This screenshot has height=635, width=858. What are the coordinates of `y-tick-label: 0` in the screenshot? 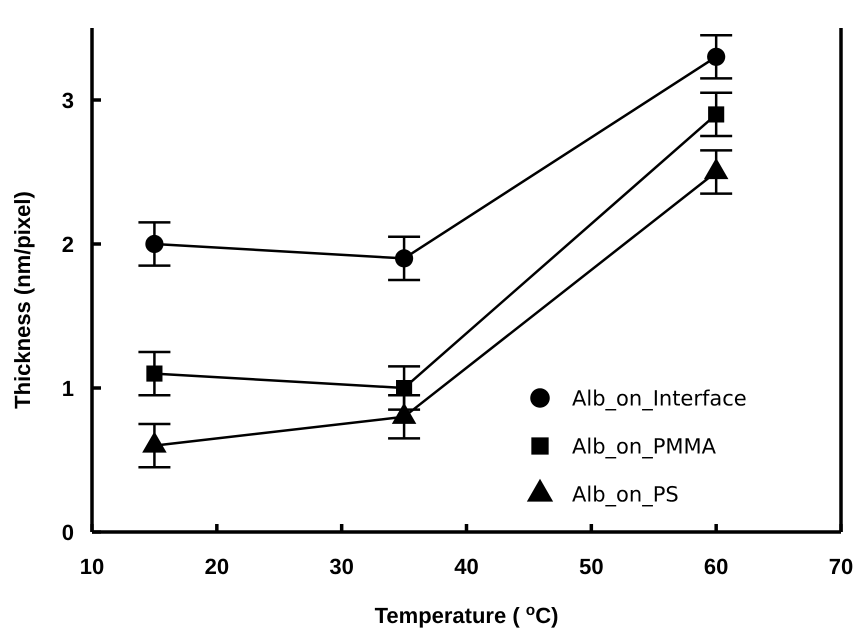 It's located at (68, 532).